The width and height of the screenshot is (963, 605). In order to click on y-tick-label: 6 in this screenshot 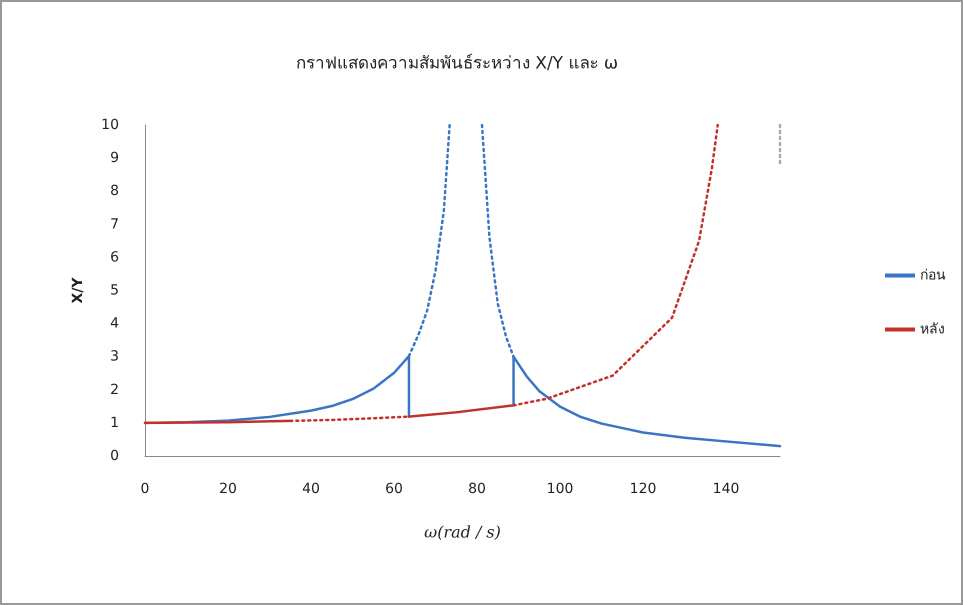, I will do `click(115, 257)`.